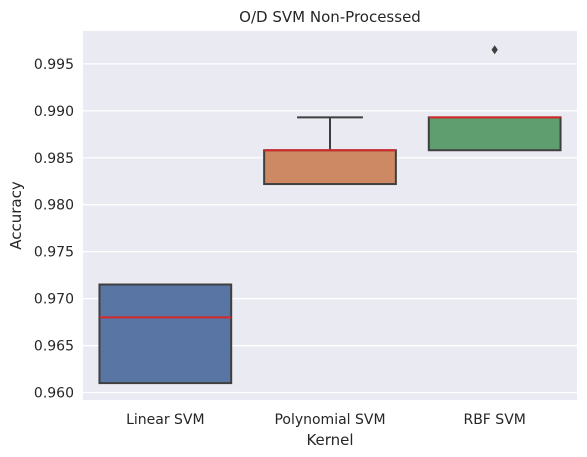 Image resolution: width=587 pixels, height=457 pixels. I want to click on x-tick-labels: Linear SVM Polynomial SVM RBF SVM, so click(326, 420).